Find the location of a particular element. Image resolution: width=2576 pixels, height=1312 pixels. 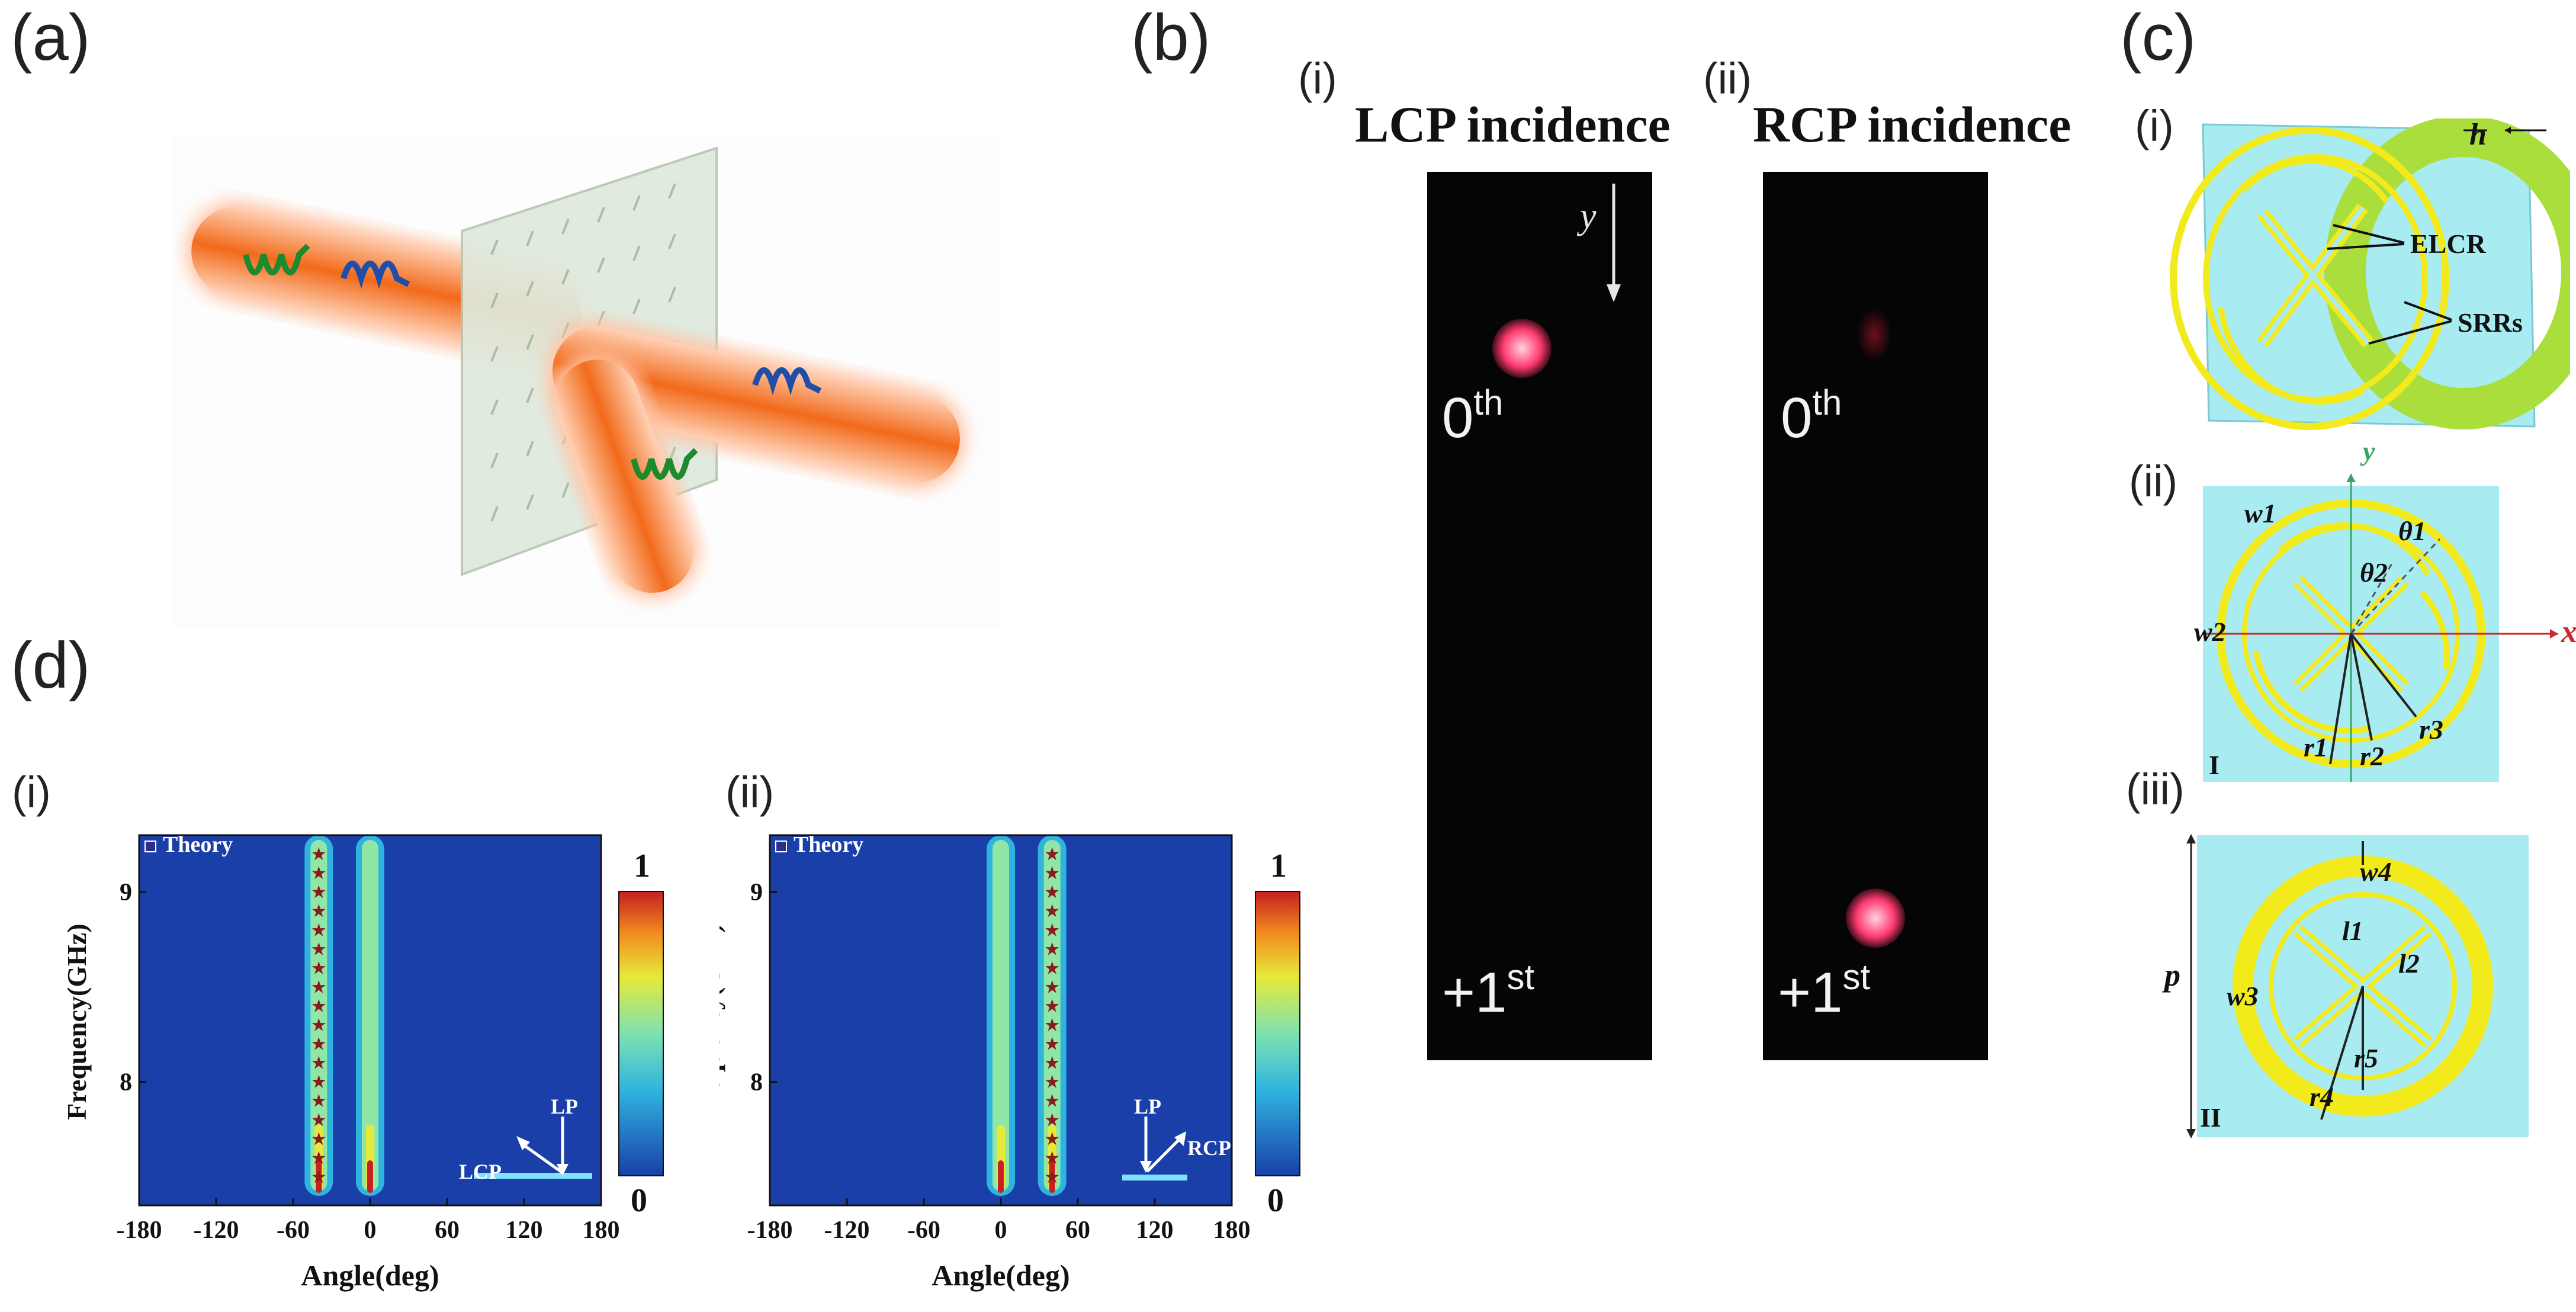

panel-c-label: (c) is located at coordinates (2158, 37).